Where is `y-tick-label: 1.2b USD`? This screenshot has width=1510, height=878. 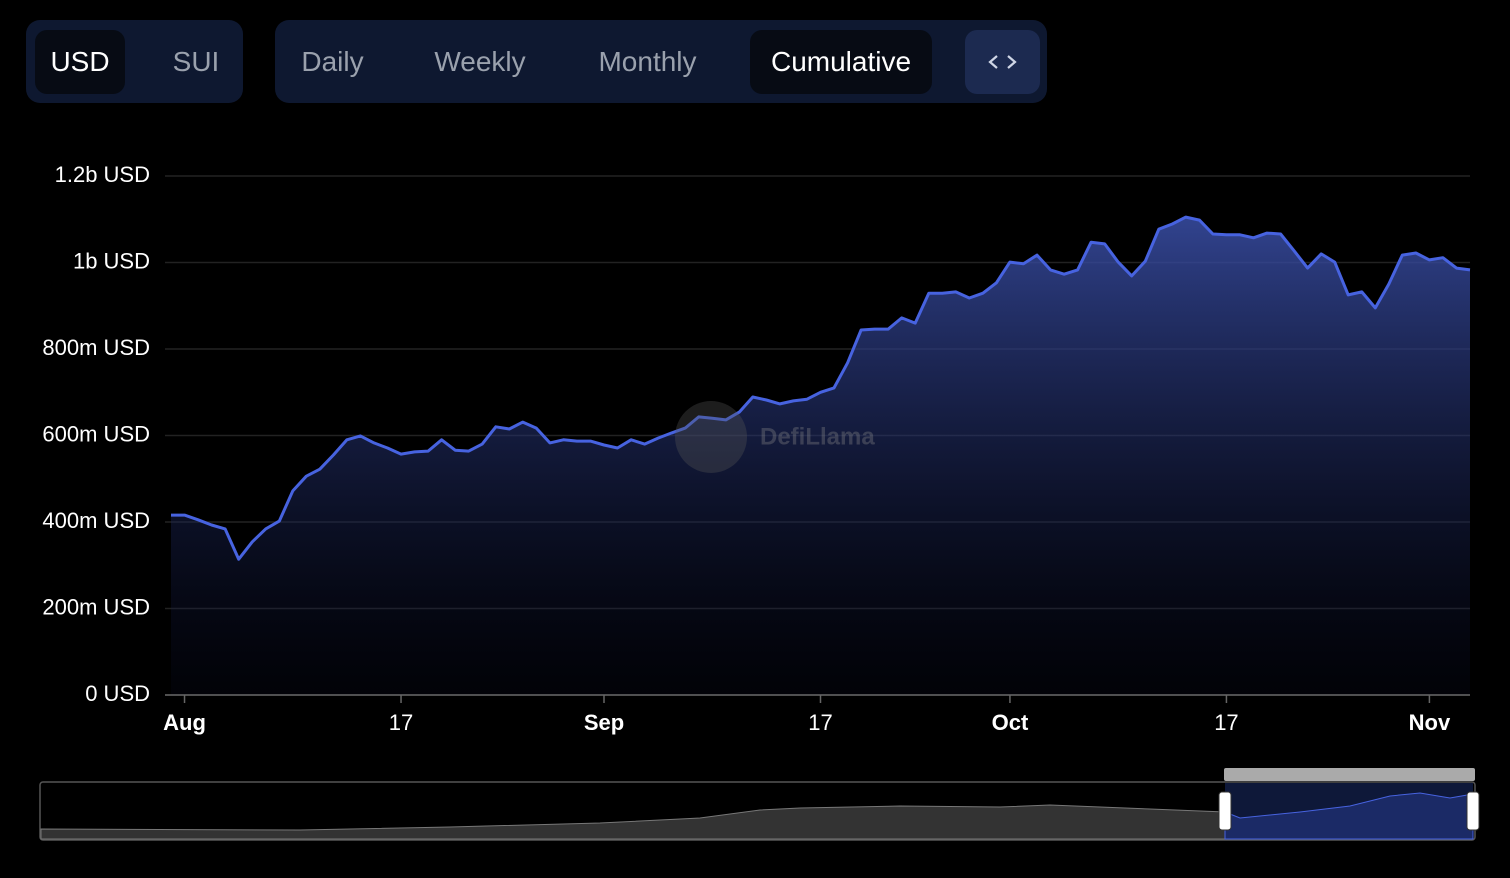 y-tick-label: 1.2b USD is located at coordinates (102, 174).